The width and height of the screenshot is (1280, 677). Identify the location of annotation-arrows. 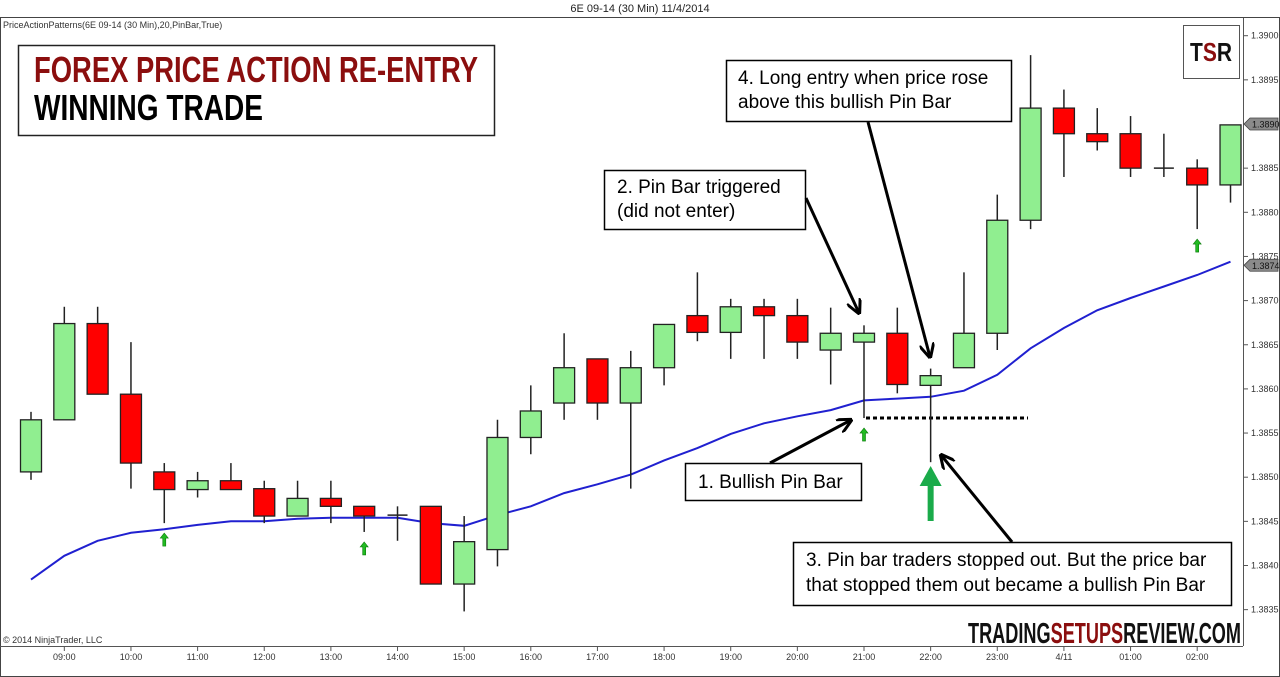
(891, 332).